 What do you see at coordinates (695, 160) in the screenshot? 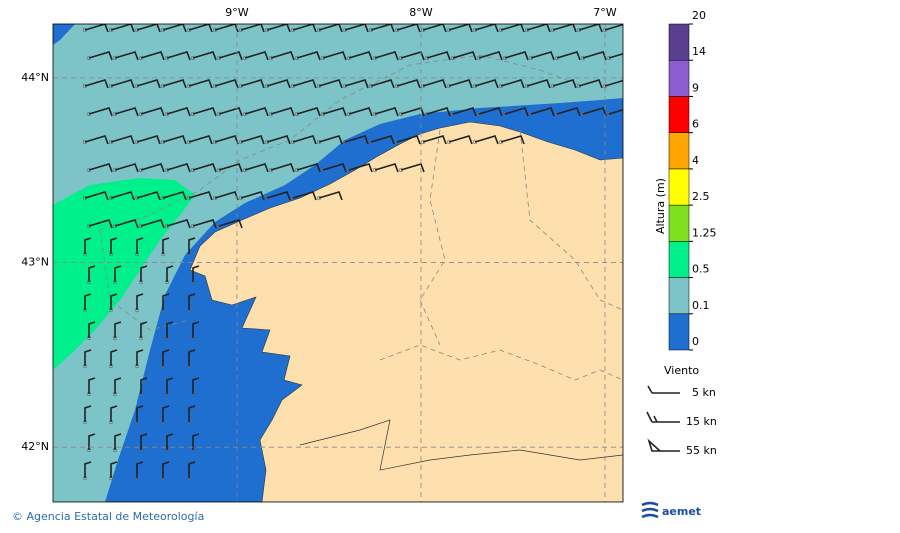
I see `colorbar-label: 4` at bounding box center [695, 160].